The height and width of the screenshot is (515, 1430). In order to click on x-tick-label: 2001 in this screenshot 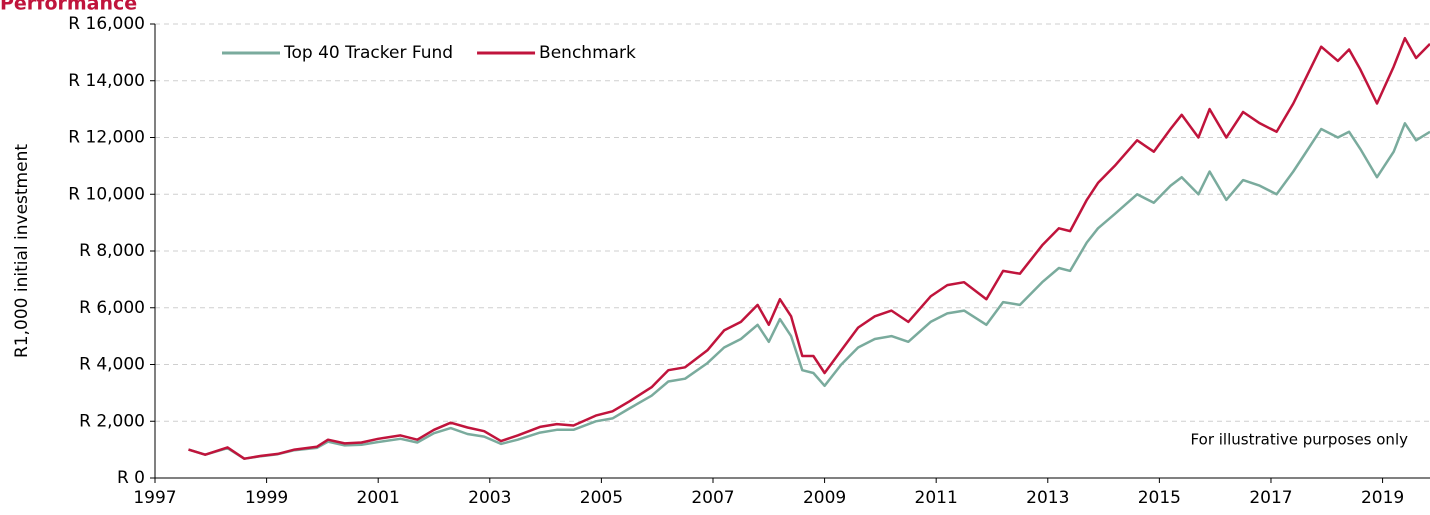, I will do `click(378, 498)`.